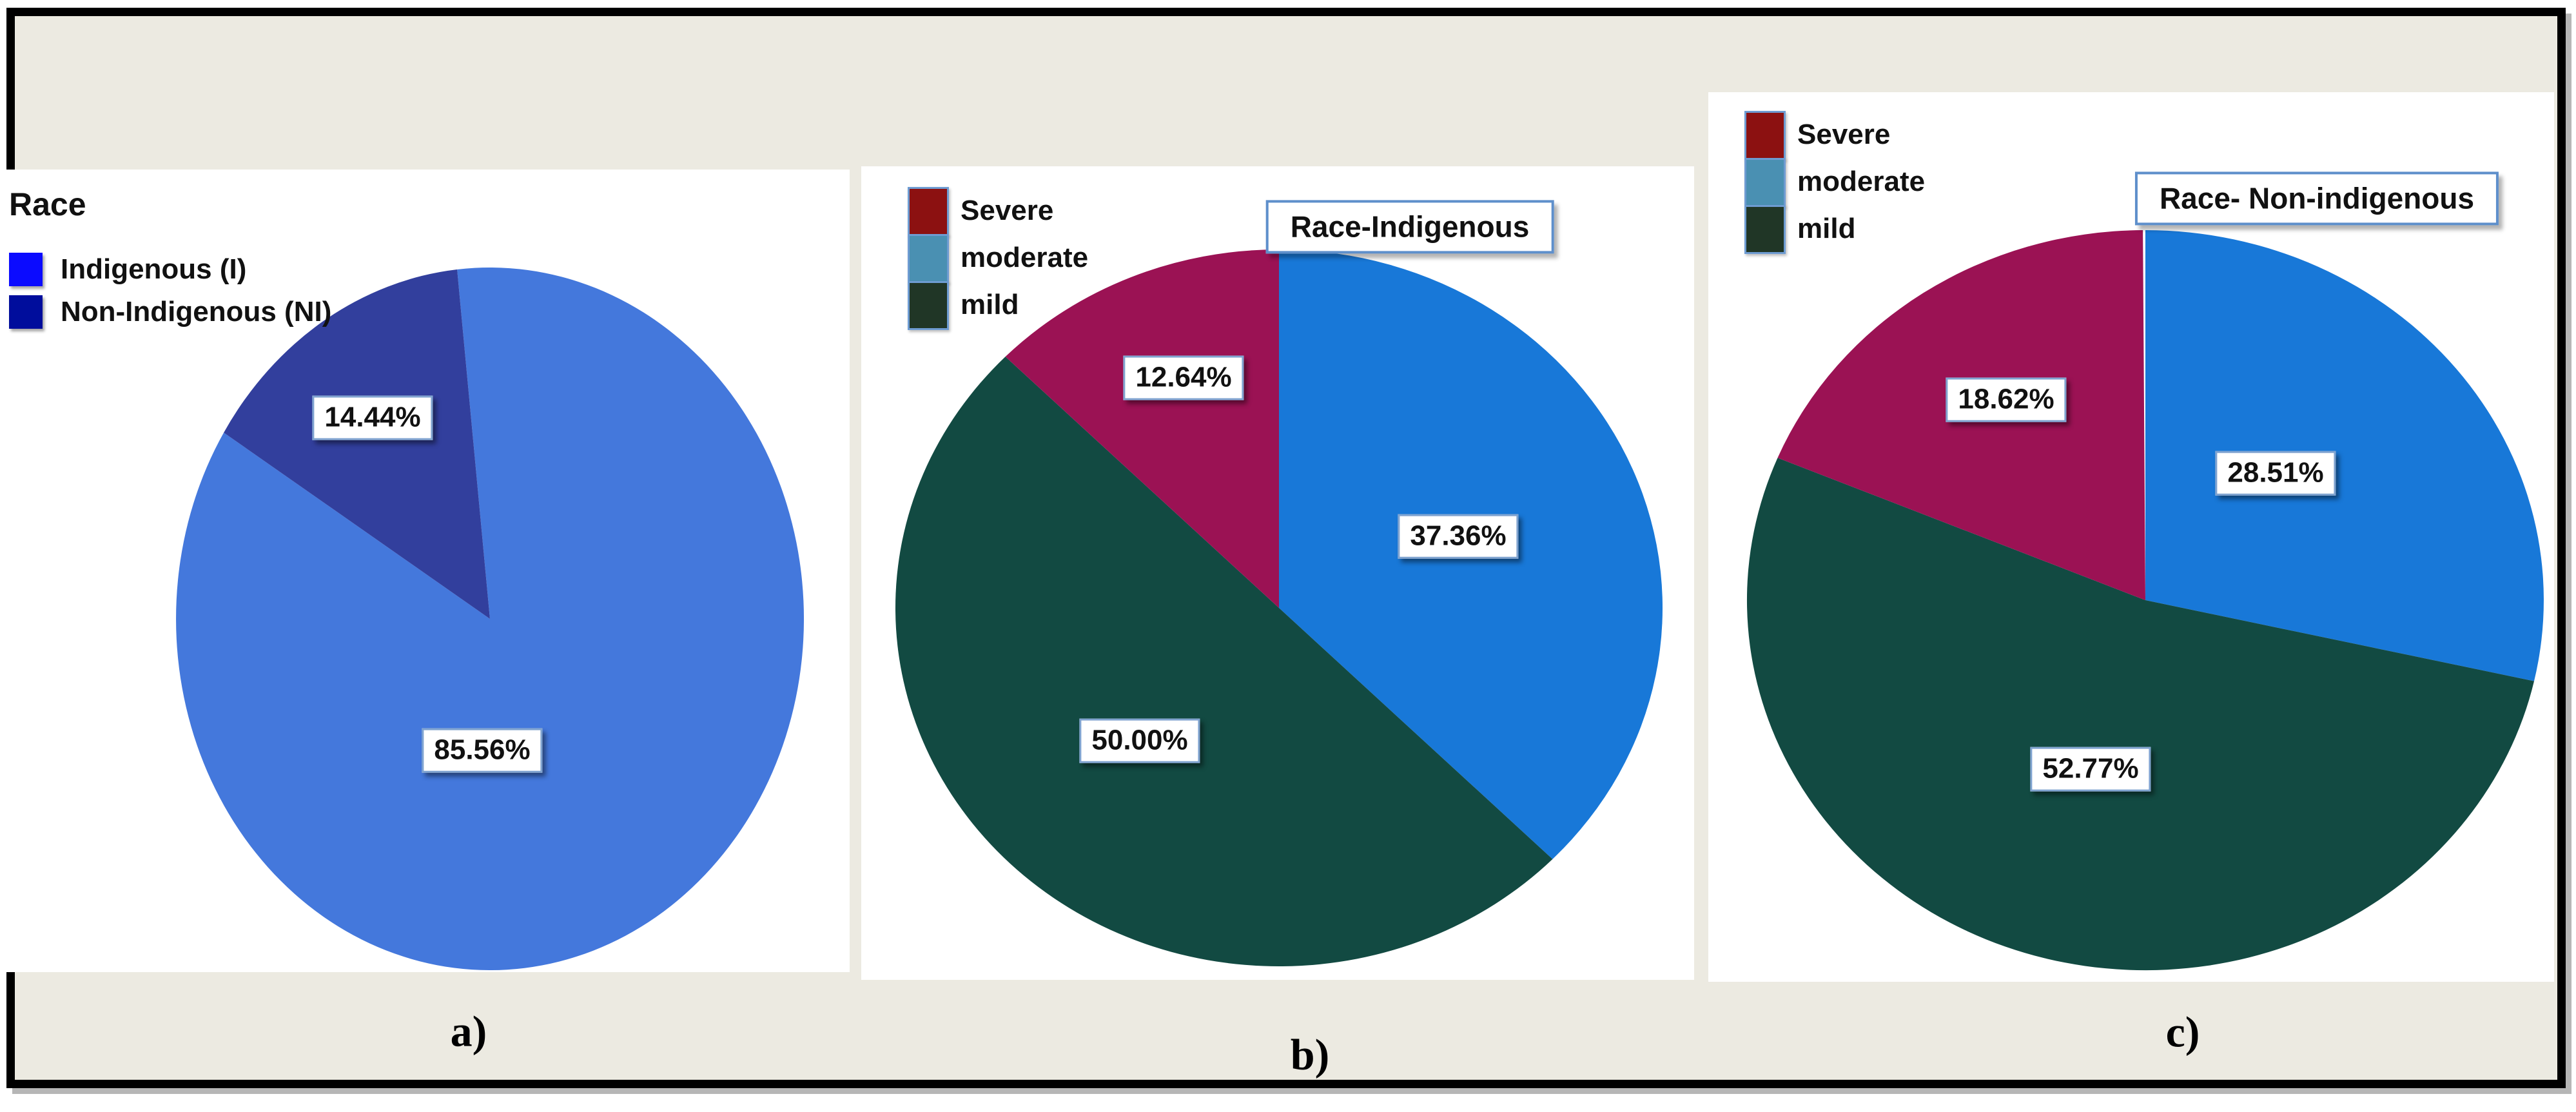  I want to click on legend-severity-c: Severe moderate mild, so click(1835, 182).